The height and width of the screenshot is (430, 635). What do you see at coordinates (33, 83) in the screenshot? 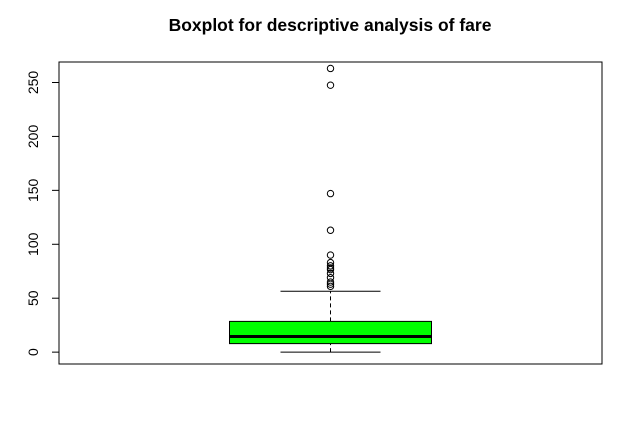
I see `y-tick-label: 250` at bounding box center [33, 83].